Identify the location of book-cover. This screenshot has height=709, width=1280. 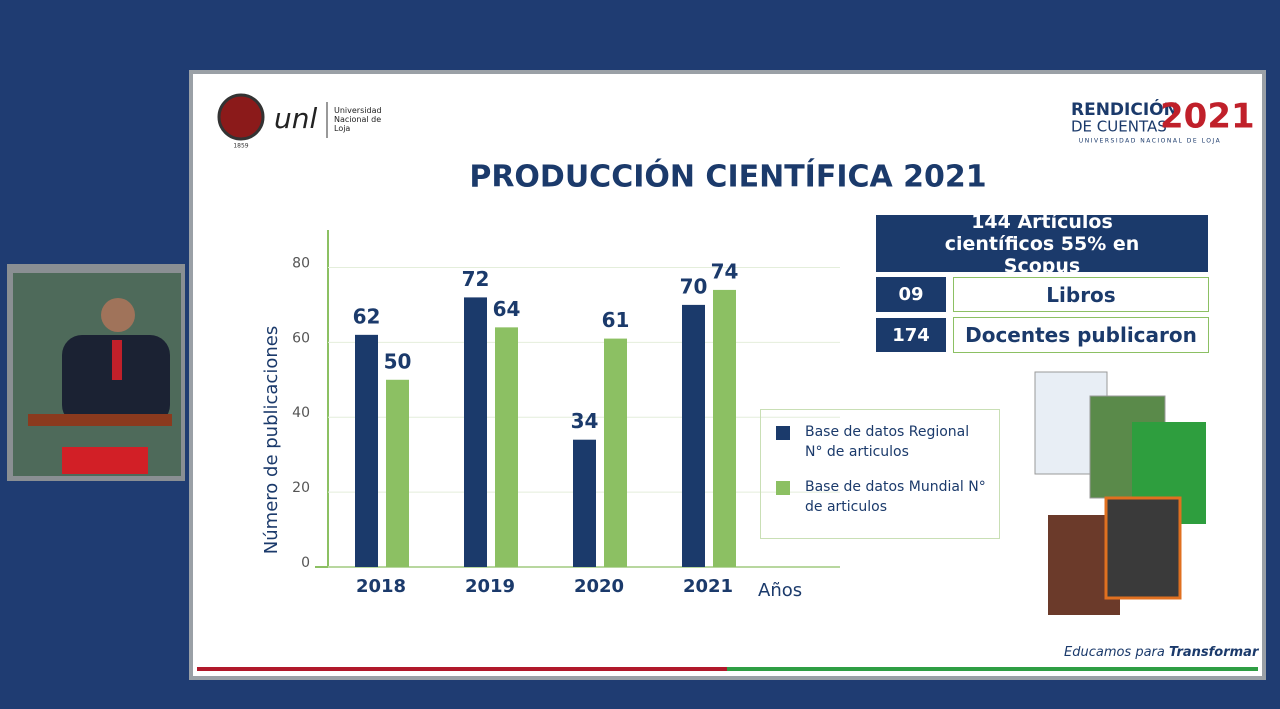
(1143, 548).